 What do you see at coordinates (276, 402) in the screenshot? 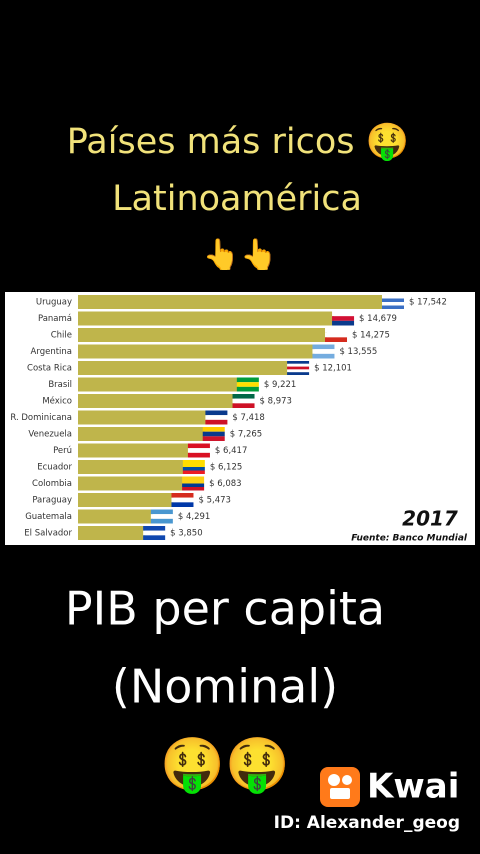
I see `value-label: $ 8,973` at bounding box center [276, 402].